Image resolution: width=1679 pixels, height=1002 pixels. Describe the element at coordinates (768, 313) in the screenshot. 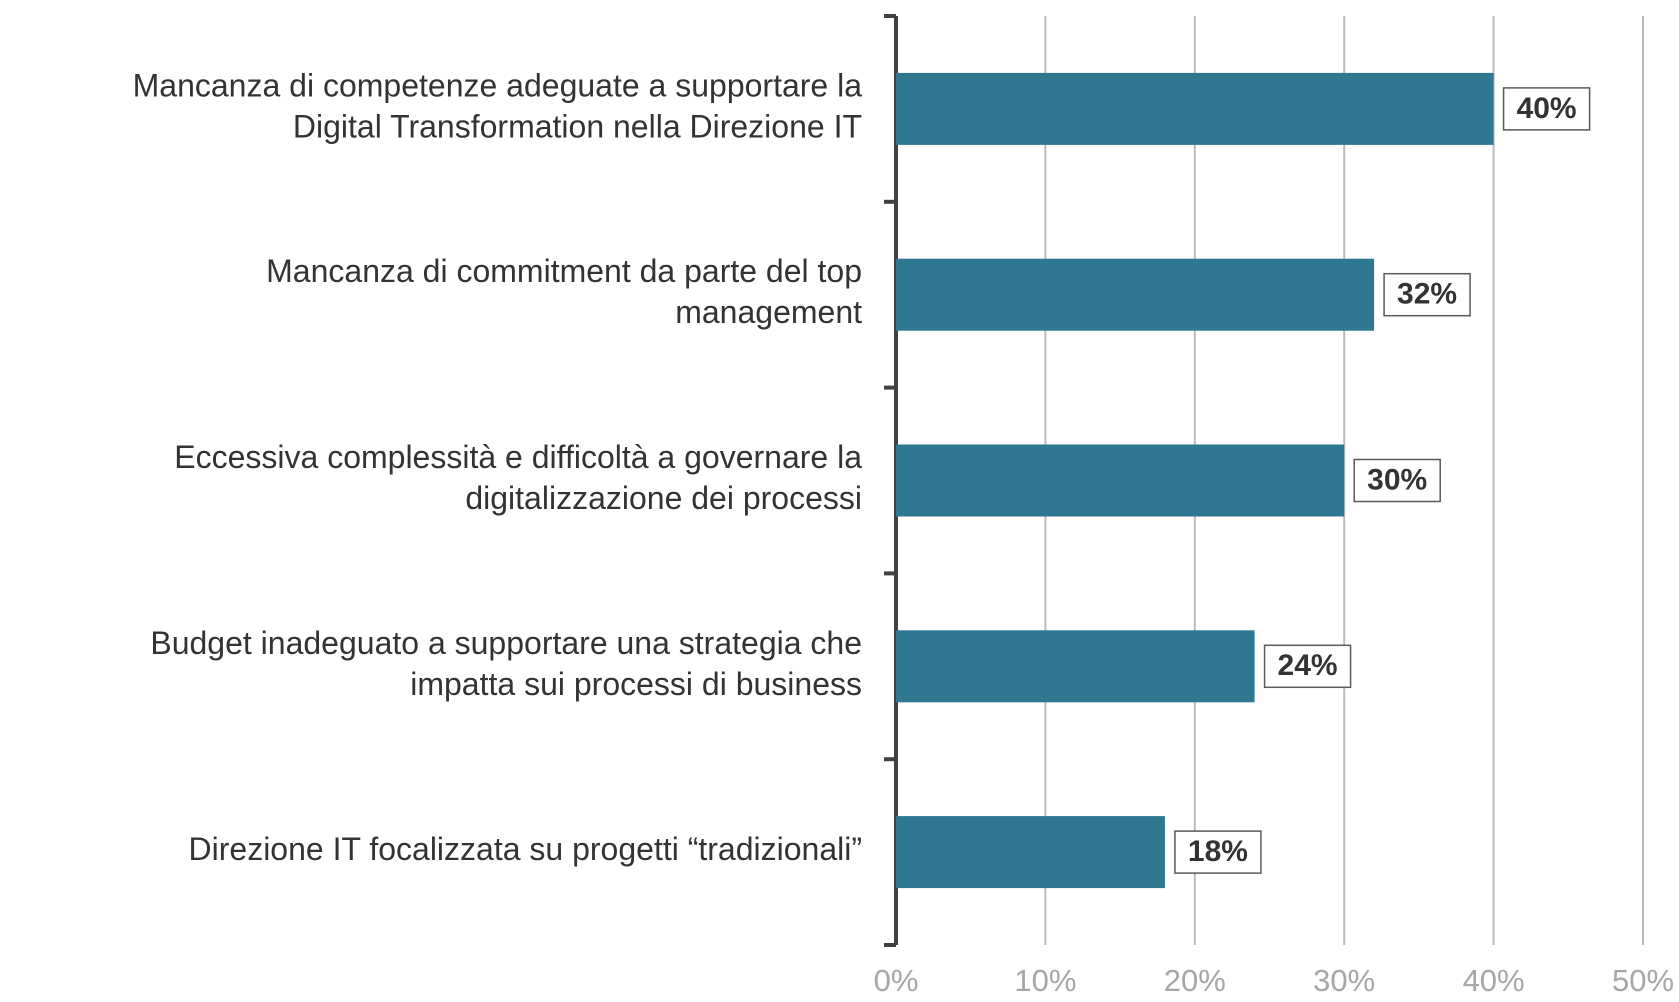

I see `category-label-line: management` at that location.